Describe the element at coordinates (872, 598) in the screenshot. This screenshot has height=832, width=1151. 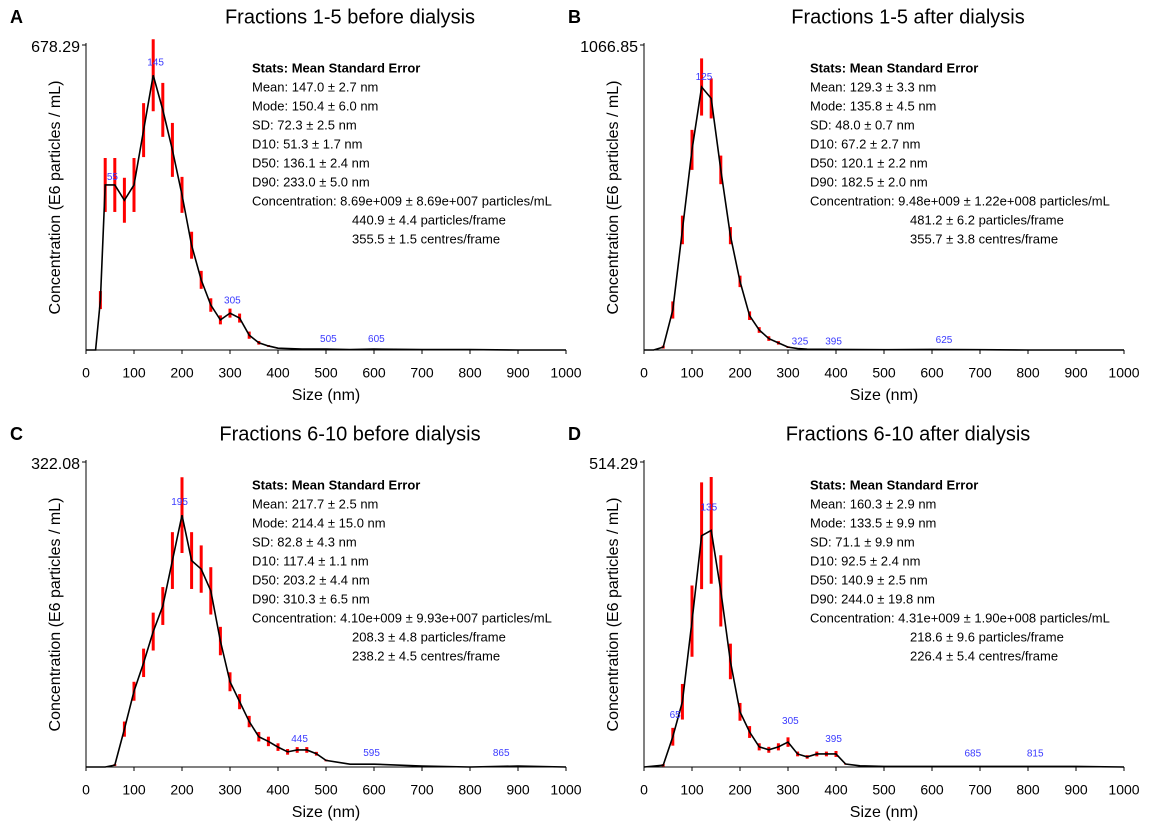
I see `stats-line: D90: 244.0 ± 19.8 nm` at that location.